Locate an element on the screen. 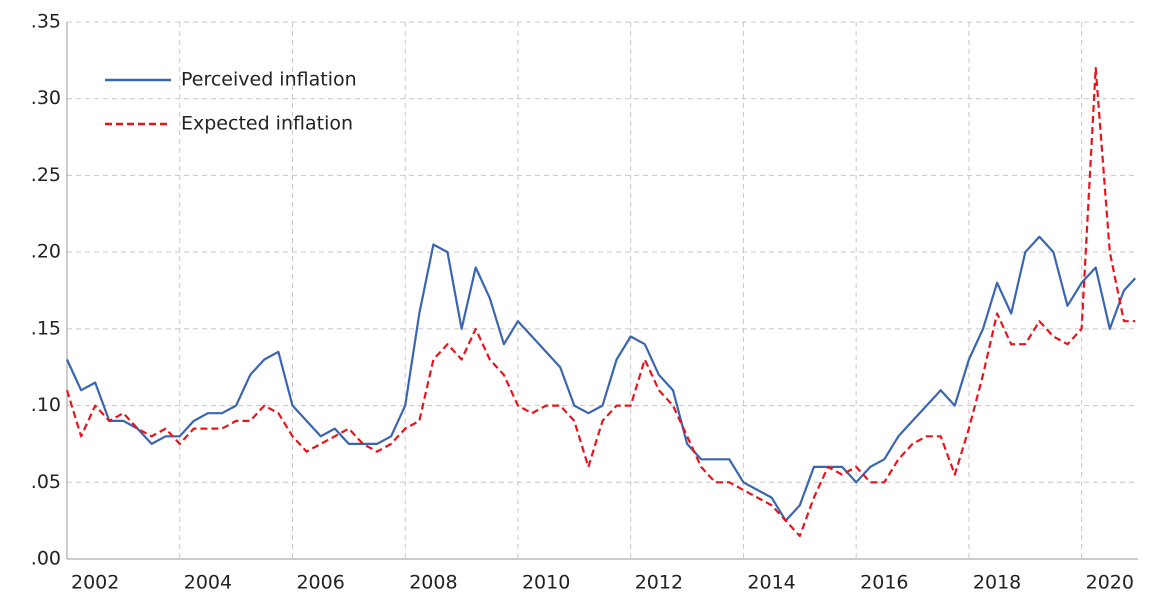 This screenshot has width=1150, height=616. y-tick-label: .30 is located at coordinates (46, 98).